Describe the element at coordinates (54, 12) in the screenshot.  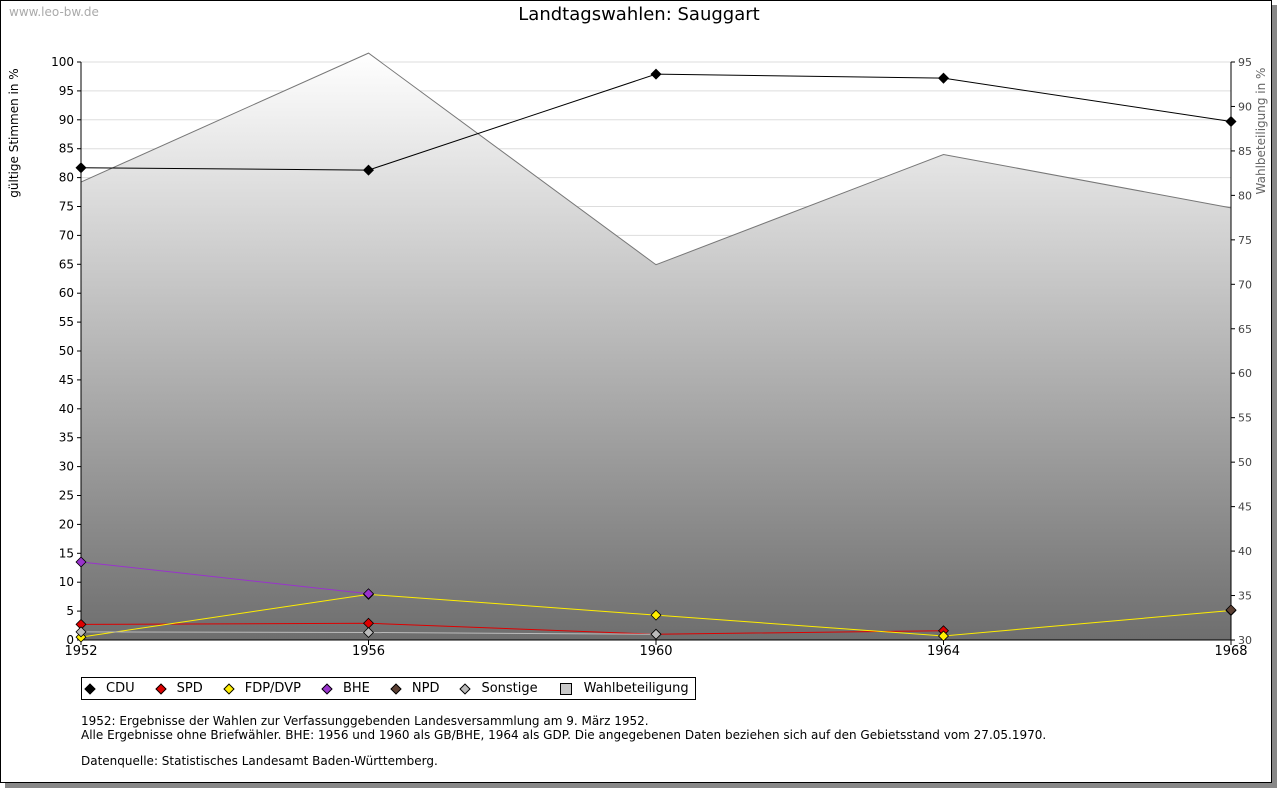
I see `watermark: www.leo-bw.de` at that location.